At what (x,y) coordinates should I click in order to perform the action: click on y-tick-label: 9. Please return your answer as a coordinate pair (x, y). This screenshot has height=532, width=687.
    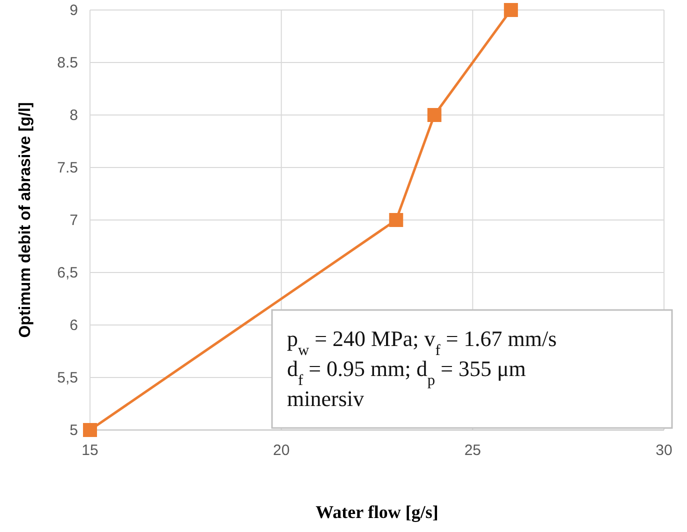
    Looking at the image, I should click on (74, 10).